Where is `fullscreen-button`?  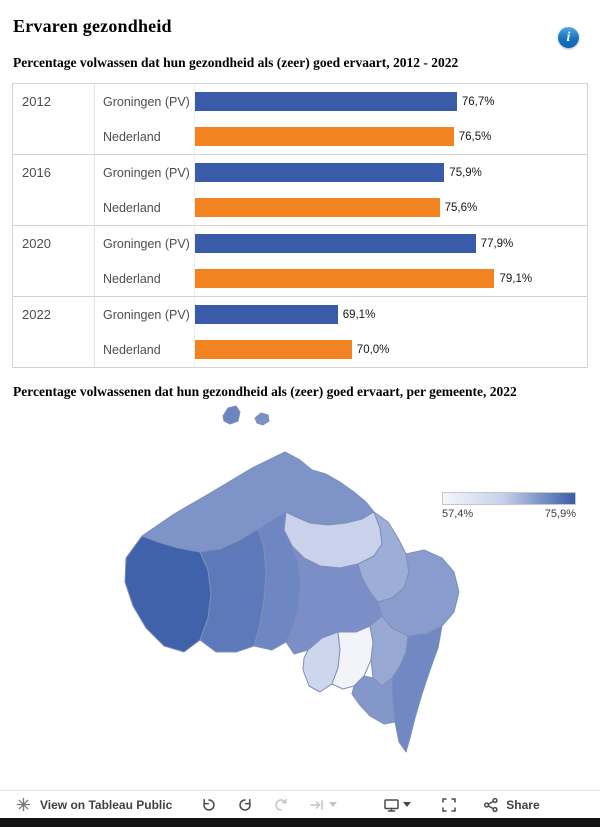 fullscreen-button is located at coordinates (449, 805).